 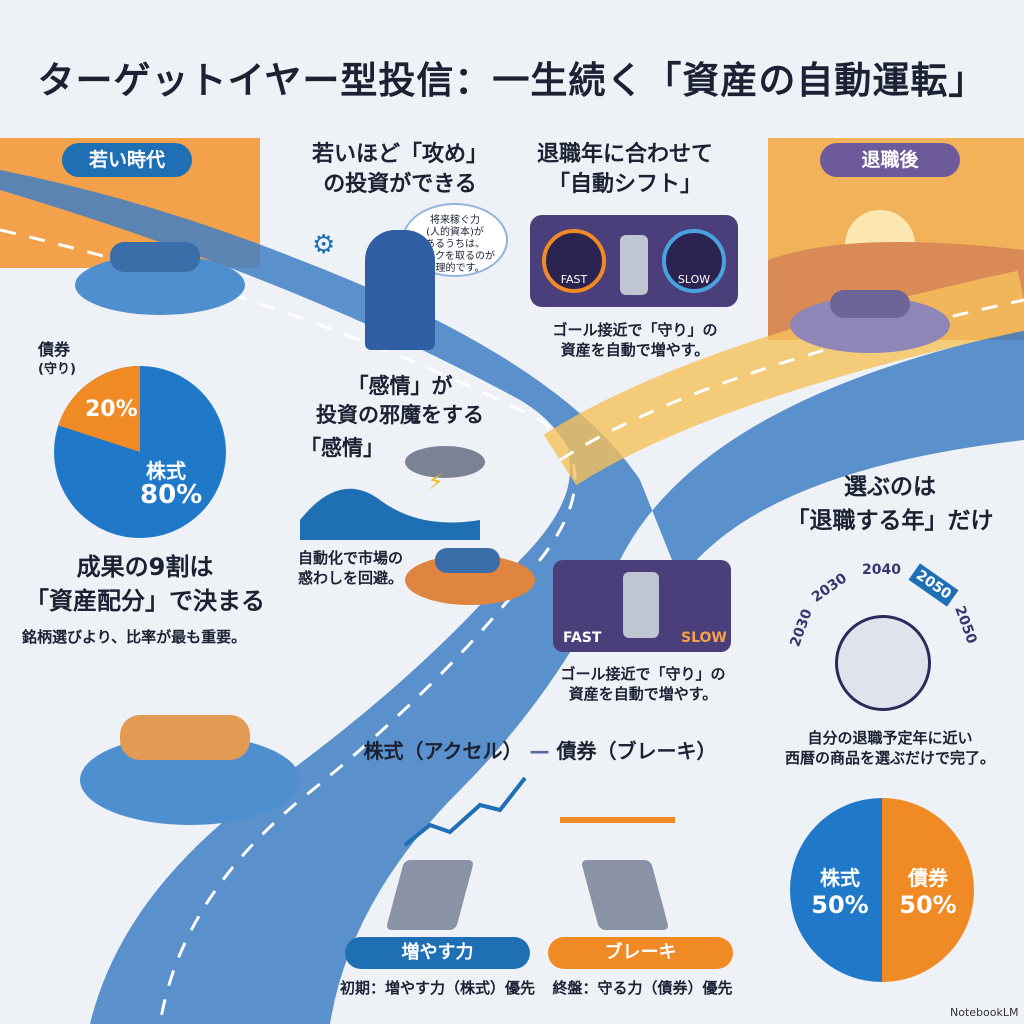 I want to click on bubble-line: (人的資本)が, so click(x=455, y=232).